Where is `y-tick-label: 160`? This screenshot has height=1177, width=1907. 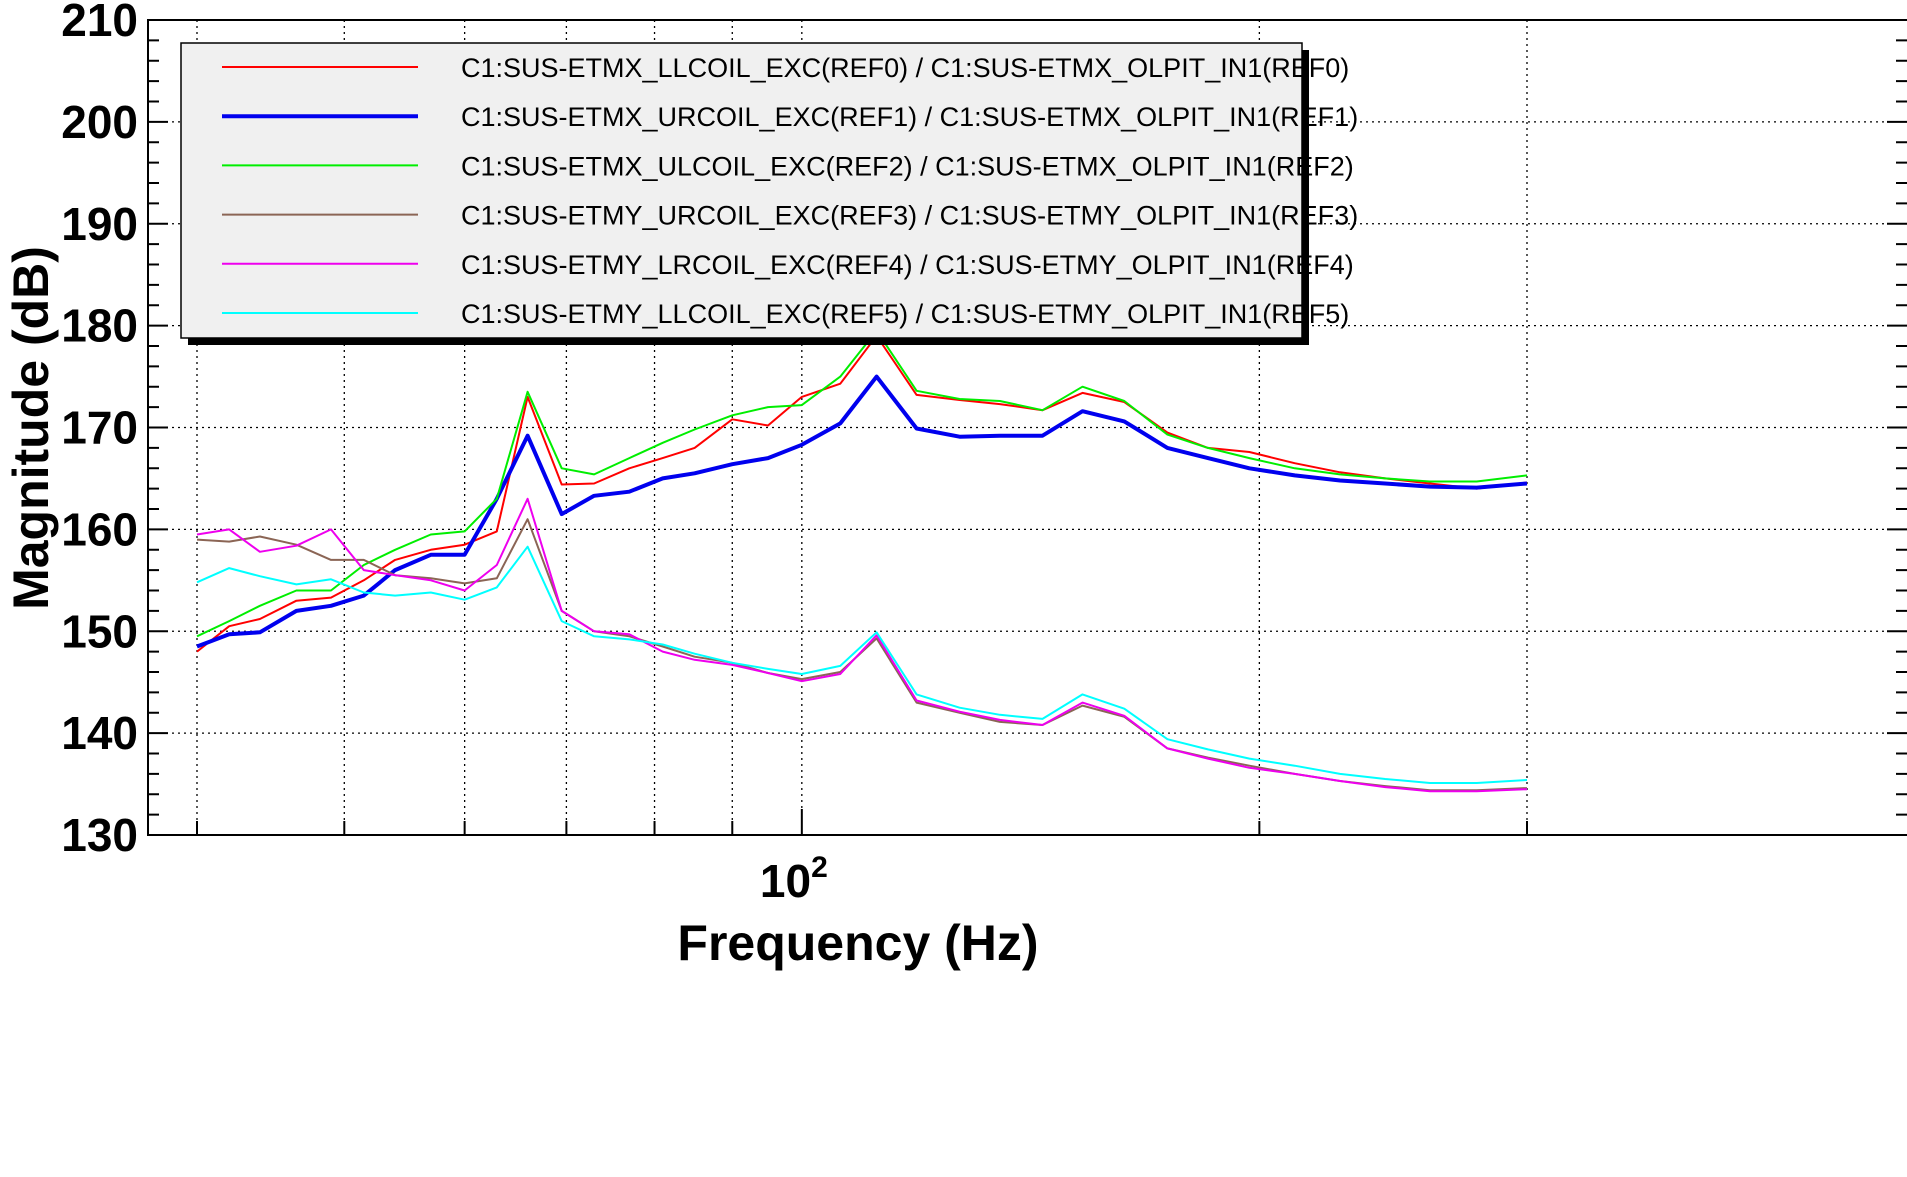
y-tick-label: 160 is located at coordinates (99, 529).